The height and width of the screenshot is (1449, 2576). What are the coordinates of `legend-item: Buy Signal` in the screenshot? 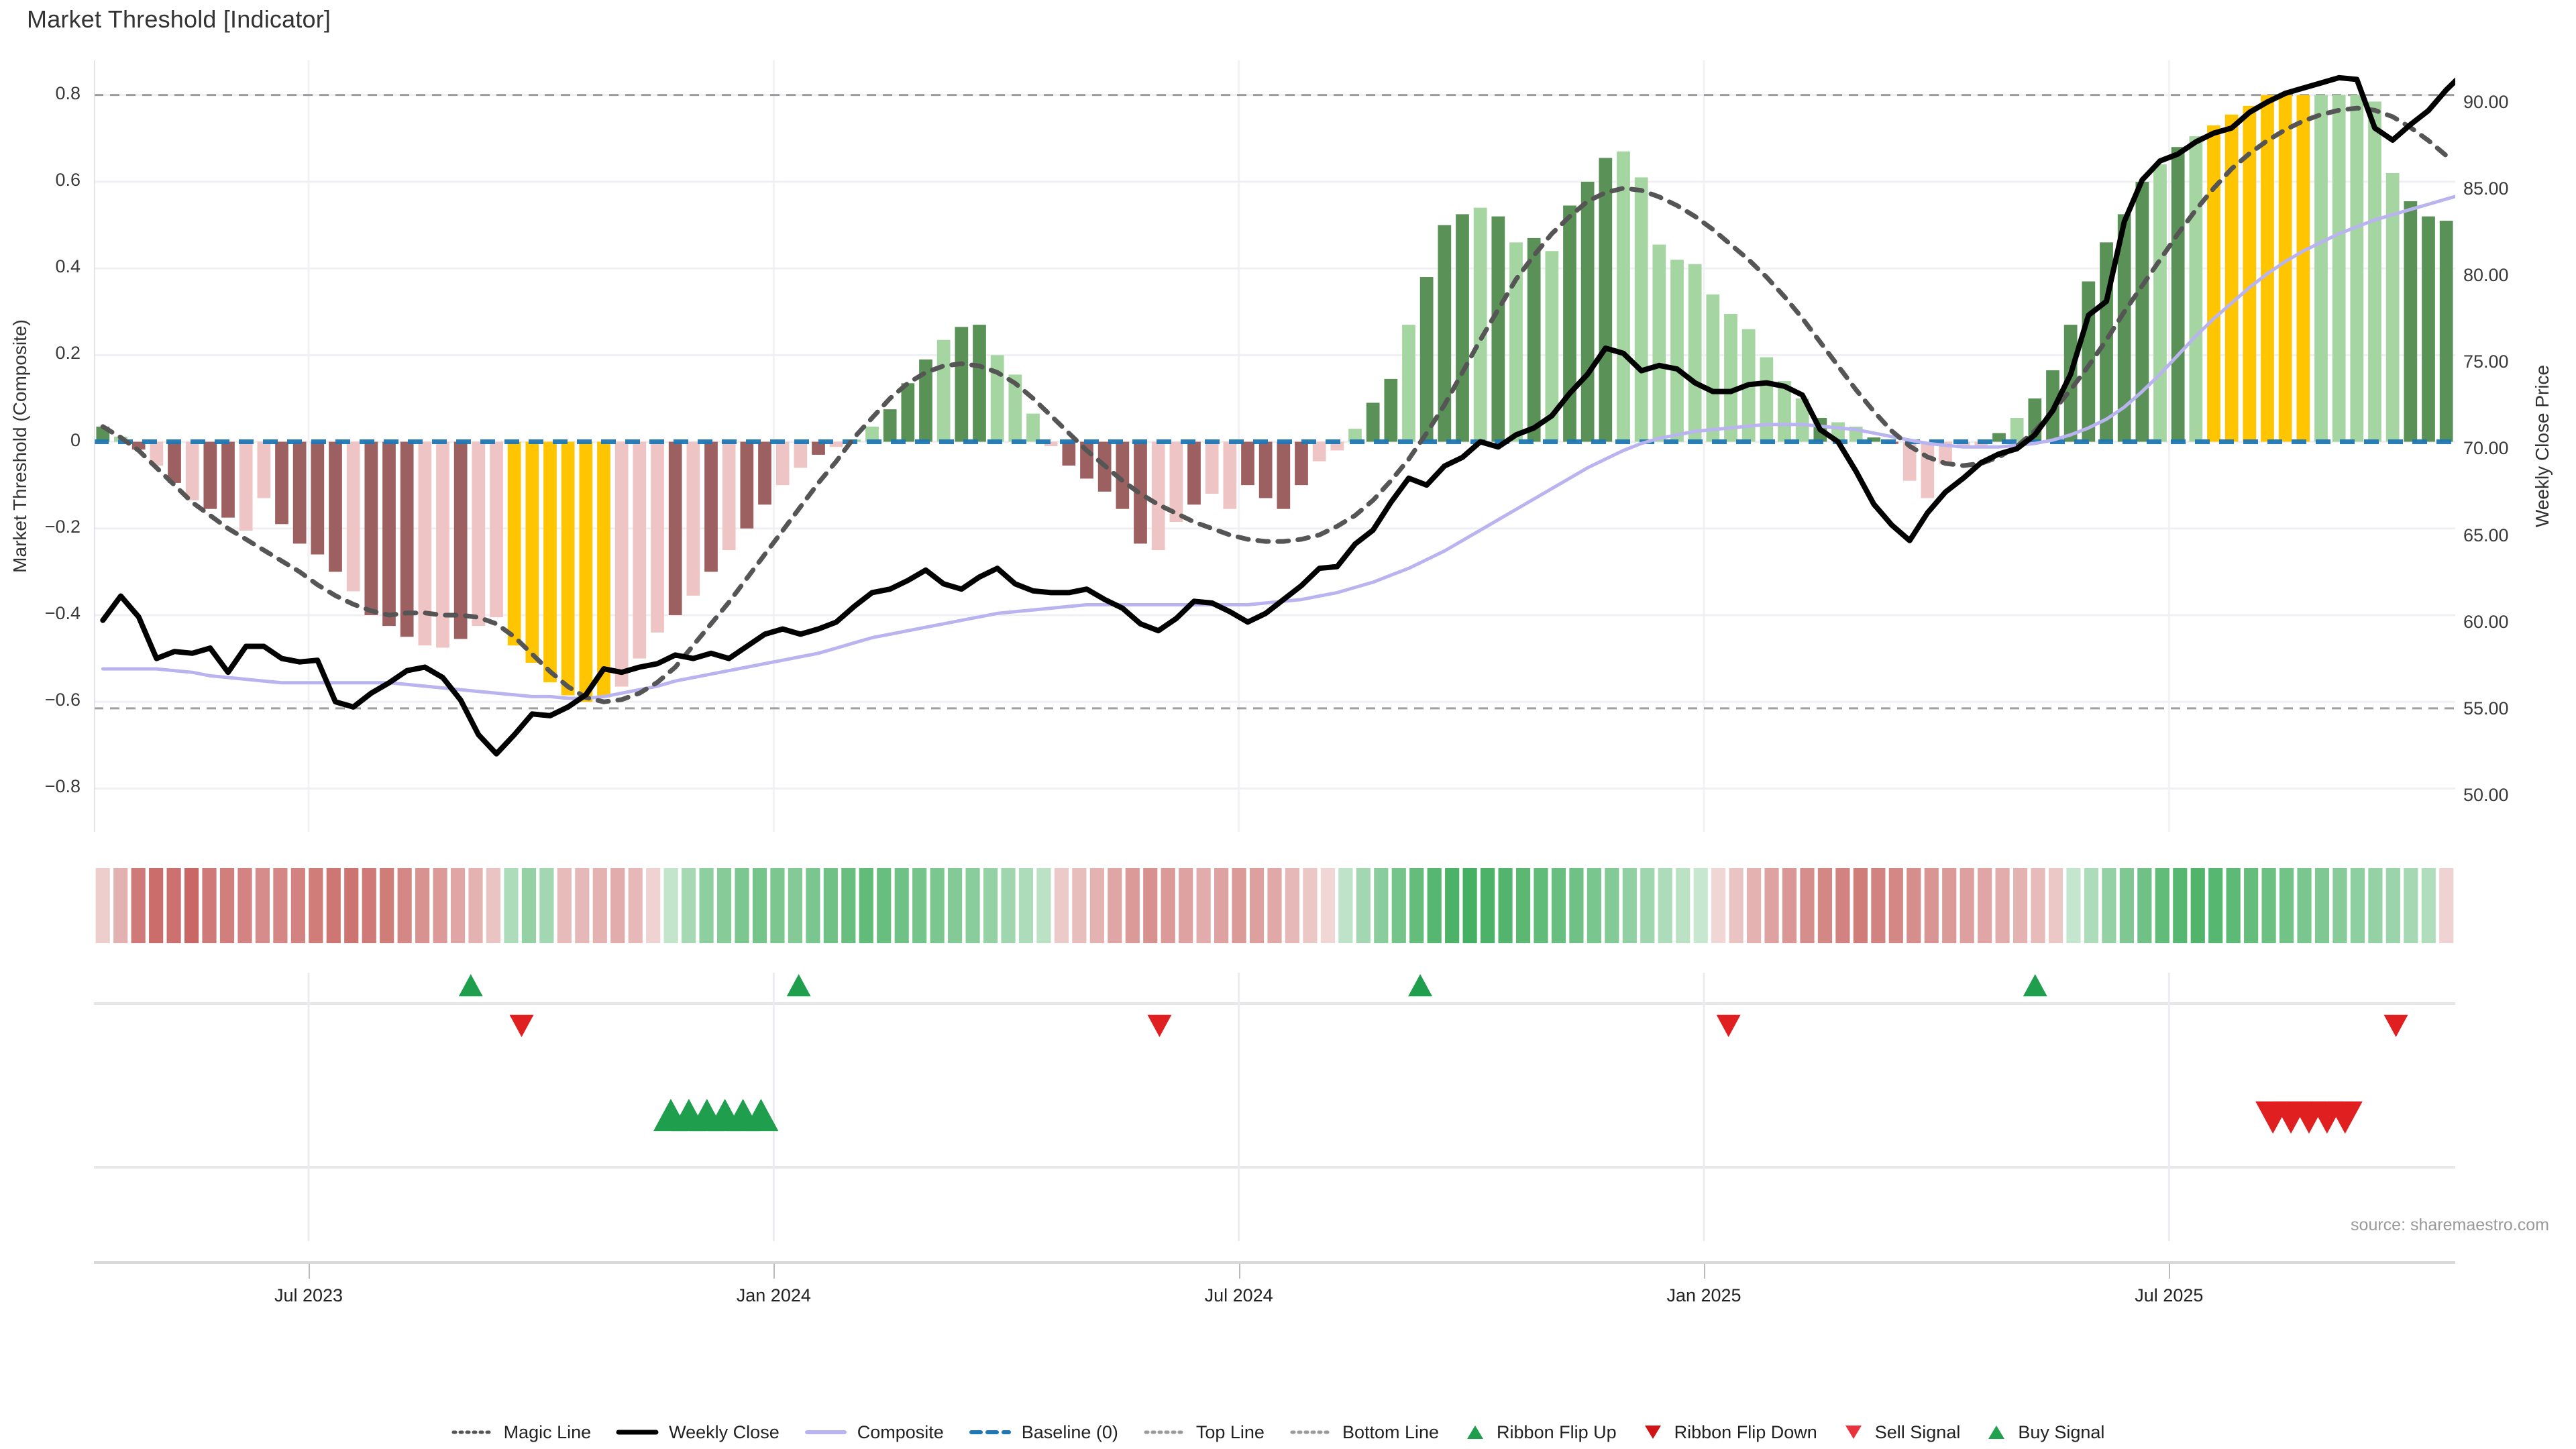 It's located at (2043, 1432).